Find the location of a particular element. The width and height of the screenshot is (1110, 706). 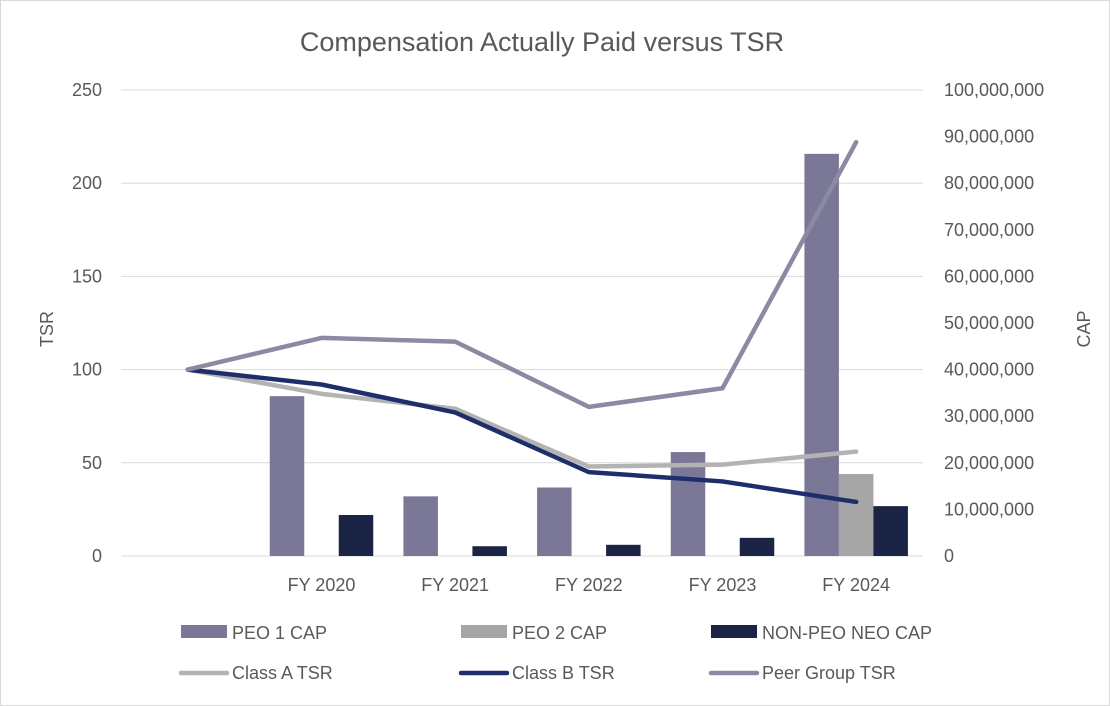

x-axis-tick-label: FY 2022 is located at coordinates (589, 585).